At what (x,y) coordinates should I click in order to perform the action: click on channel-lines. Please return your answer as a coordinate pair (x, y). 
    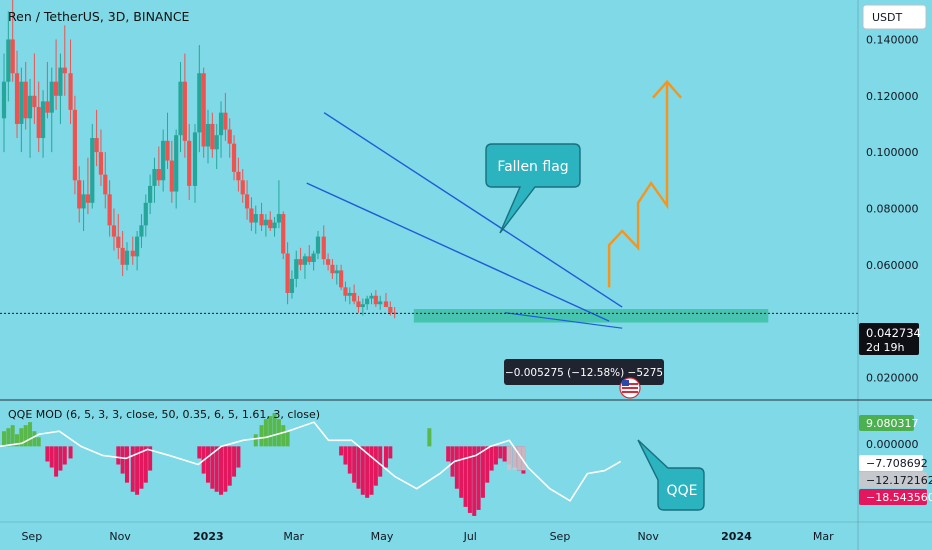
    Looking at the image, I should click on (464, 220).